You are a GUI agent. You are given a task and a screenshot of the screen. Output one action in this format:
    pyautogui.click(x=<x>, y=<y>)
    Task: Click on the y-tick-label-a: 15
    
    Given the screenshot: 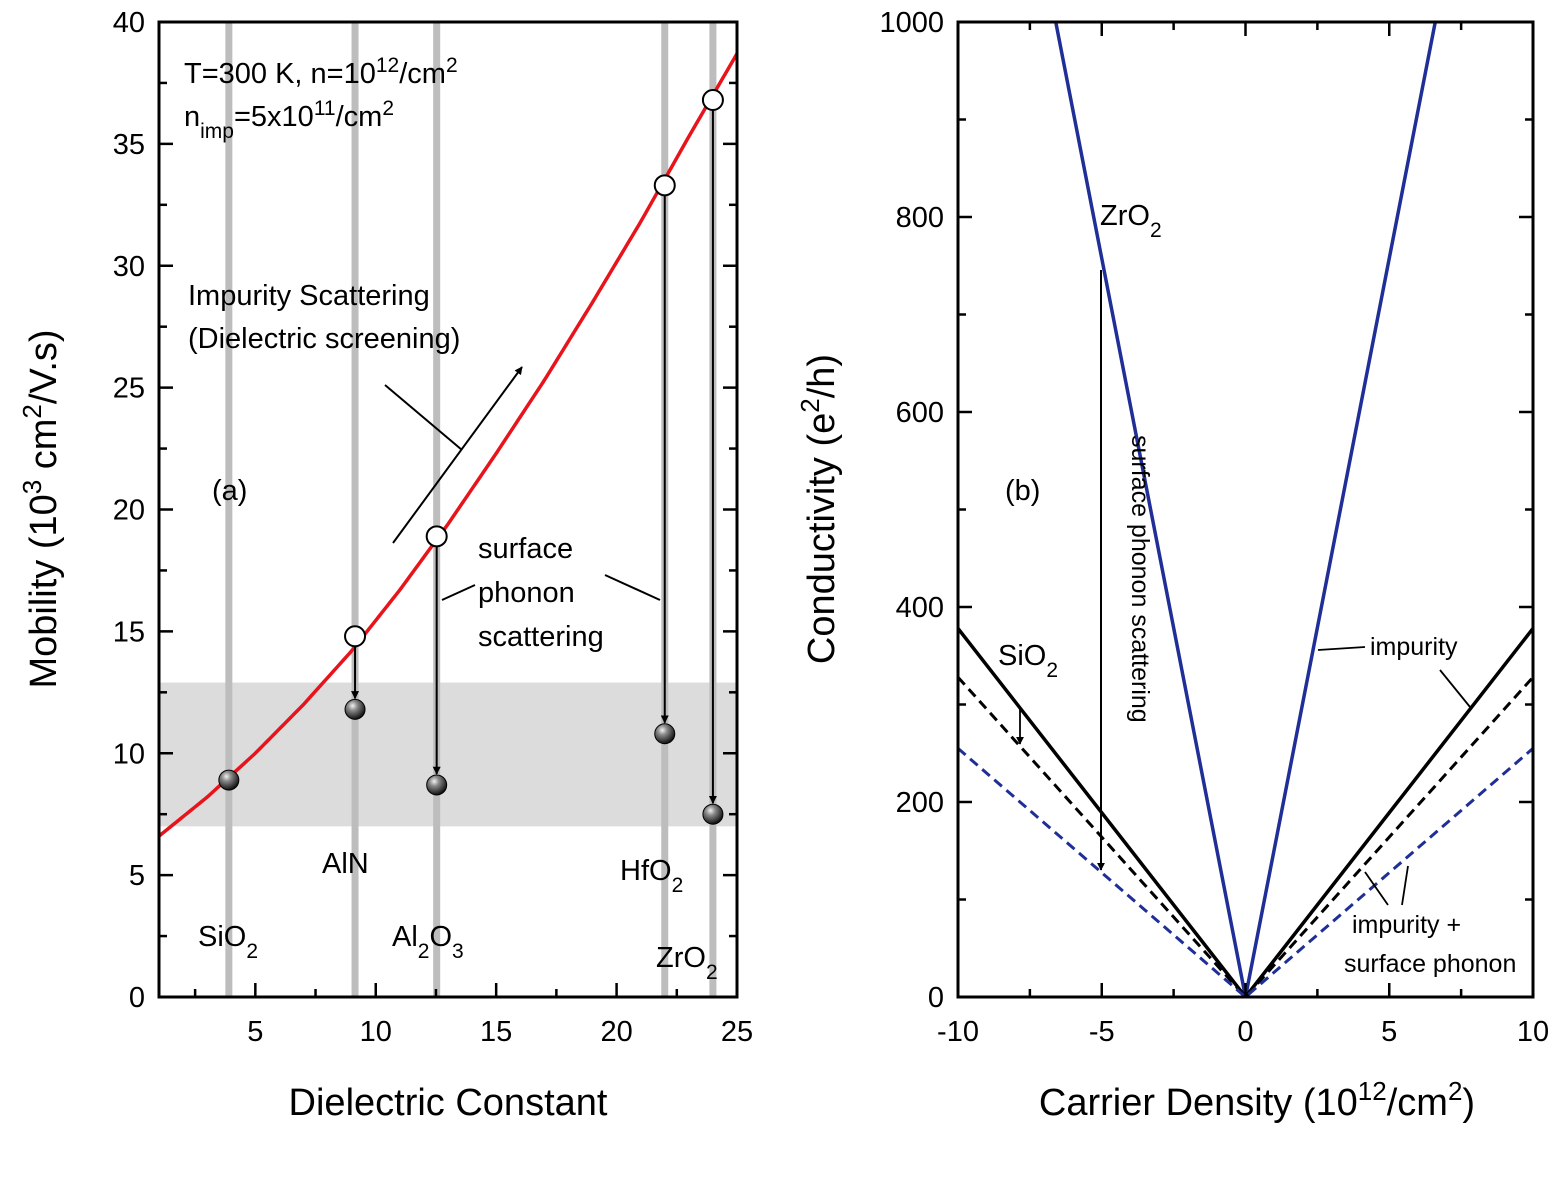 What is the action you would take?
    pyautogui.click(x=129, y=632)
    